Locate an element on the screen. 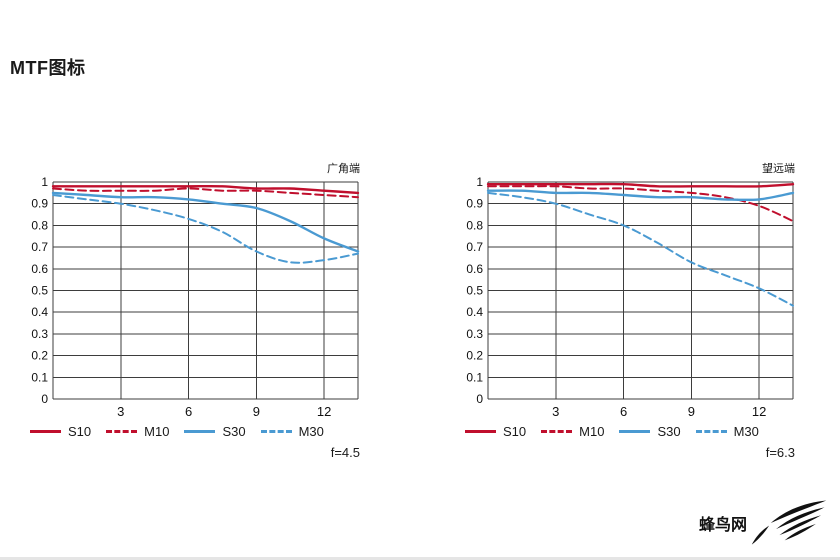 The width and height of the screenshot is (840, 560). bottom-divider is located at coordinates (420, 558).